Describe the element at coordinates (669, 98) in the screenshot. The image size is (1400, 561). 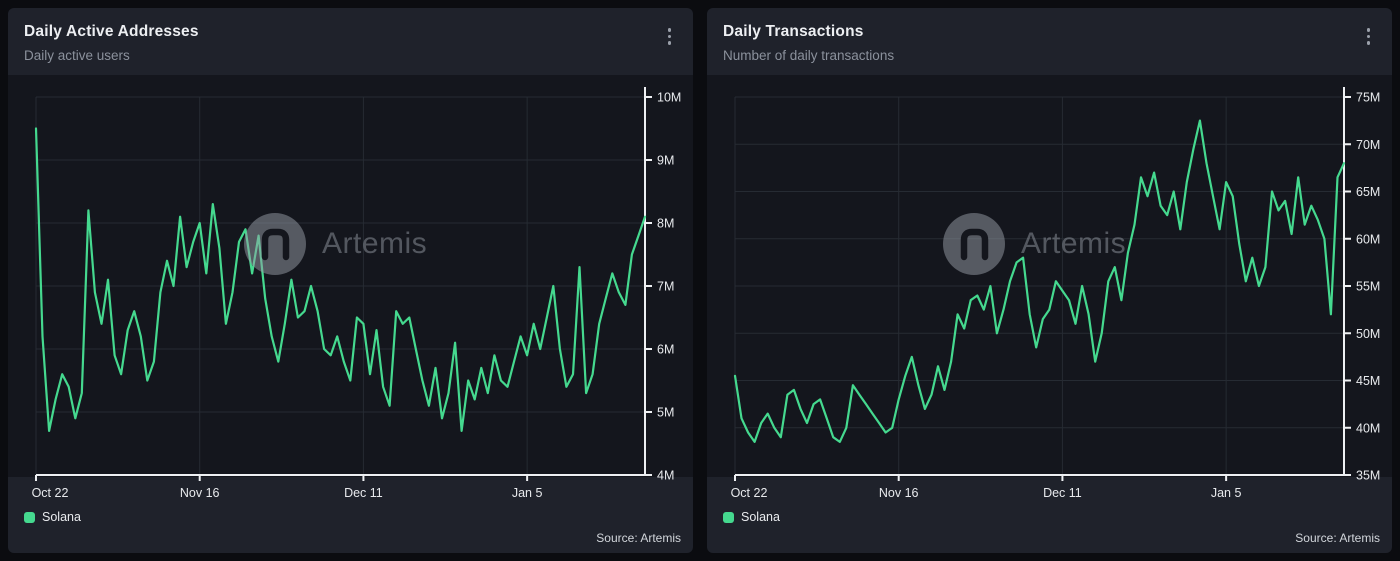
I see `svg-text: 10M` at that location.